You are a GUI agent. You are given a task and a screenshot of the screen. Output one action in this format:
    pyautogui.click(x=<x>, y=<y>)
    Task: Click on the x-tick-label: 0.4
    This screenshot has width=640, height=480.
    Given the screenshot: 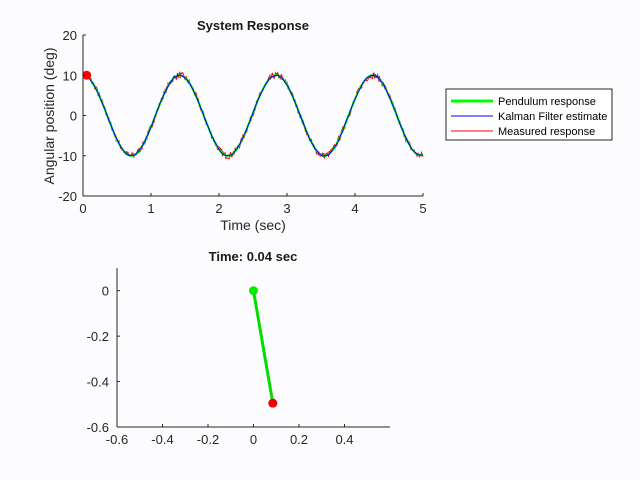 What is the action you would take?
    pyautogui.click(x=344, y=439)
    